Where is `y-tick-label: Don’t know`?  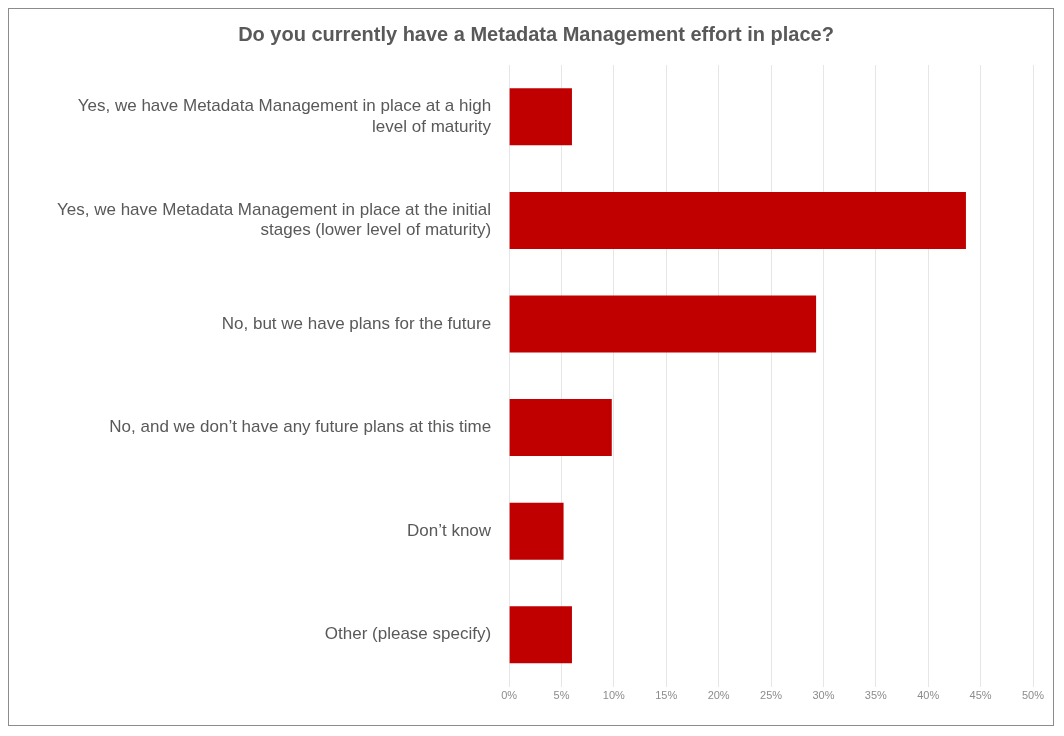 y-tick-label: Don’t know is located at coordinates (449, 530).